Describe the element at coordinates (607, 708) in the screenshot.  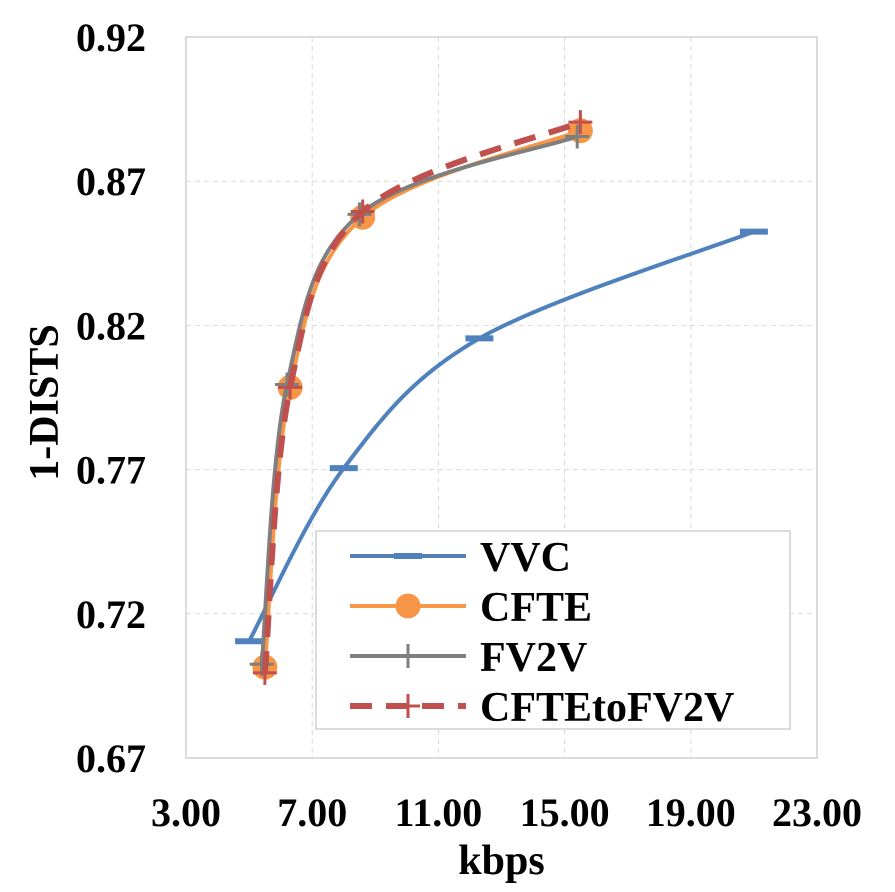
I see `legend-label: CFTEtoFV2V` at that location.